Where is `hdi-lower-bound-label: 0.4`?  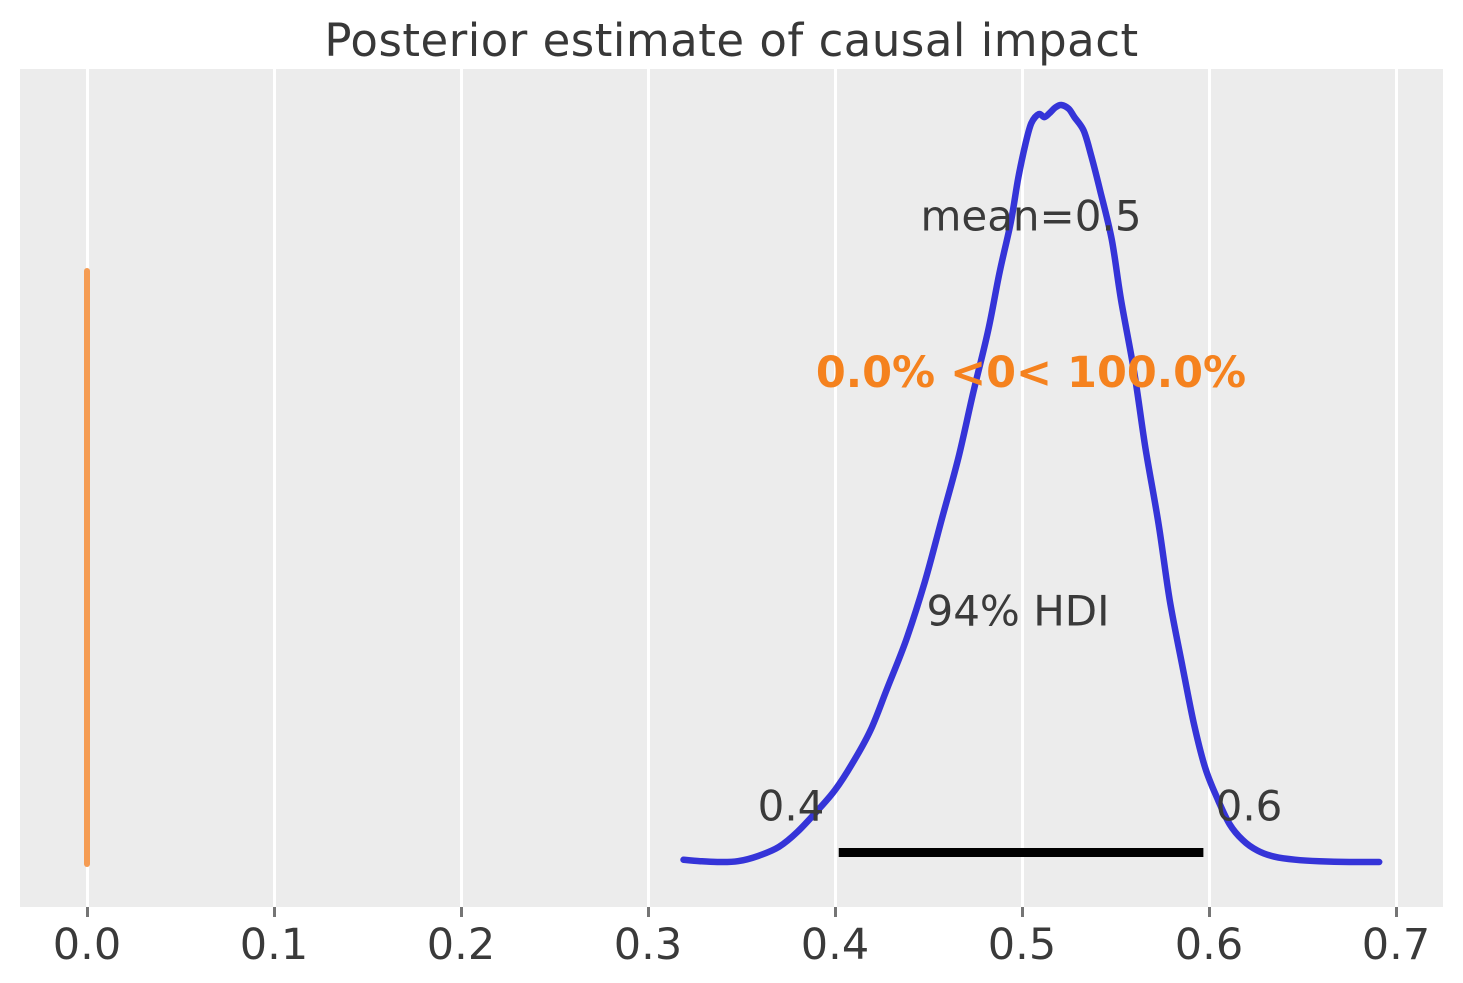 hdi-lower-bound-label: 0.4 is located at coordinates (791, 806).